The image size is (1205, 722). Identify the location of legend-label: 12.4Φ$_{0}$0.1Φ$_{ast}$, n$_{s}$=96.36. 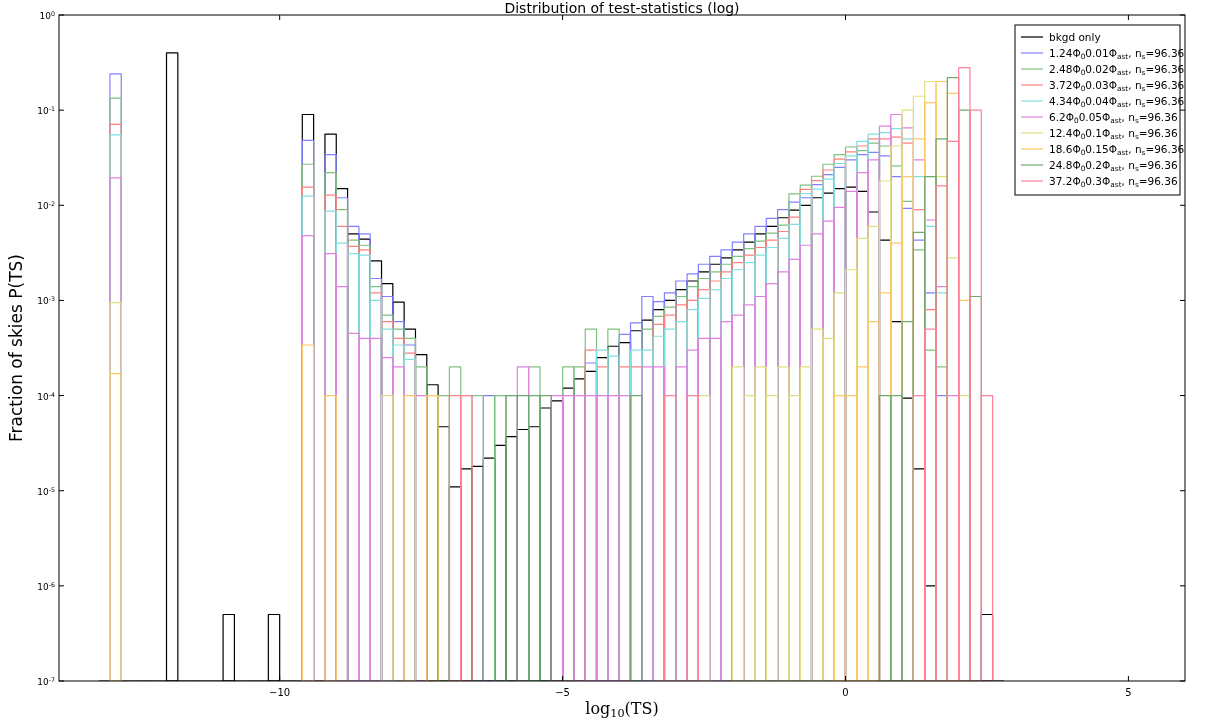
(1113, 134).